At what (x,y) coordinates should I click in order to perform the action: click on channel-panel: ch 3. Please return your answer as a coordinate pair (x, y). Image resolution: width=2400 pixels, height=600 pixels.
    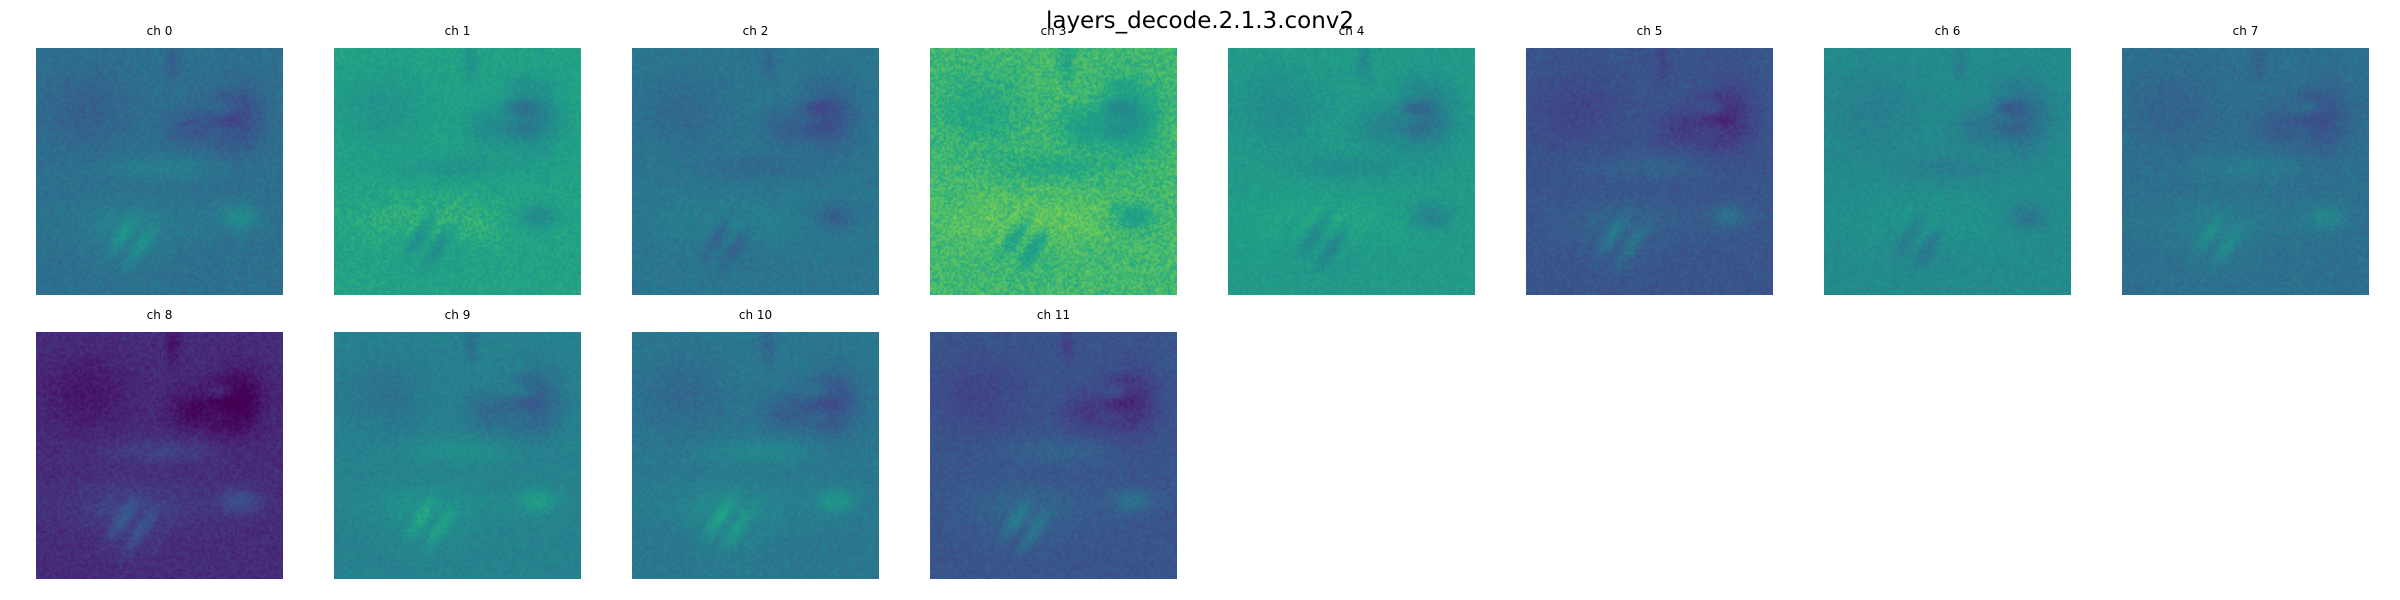
    Looking at the image, I should click on (1053, 159).